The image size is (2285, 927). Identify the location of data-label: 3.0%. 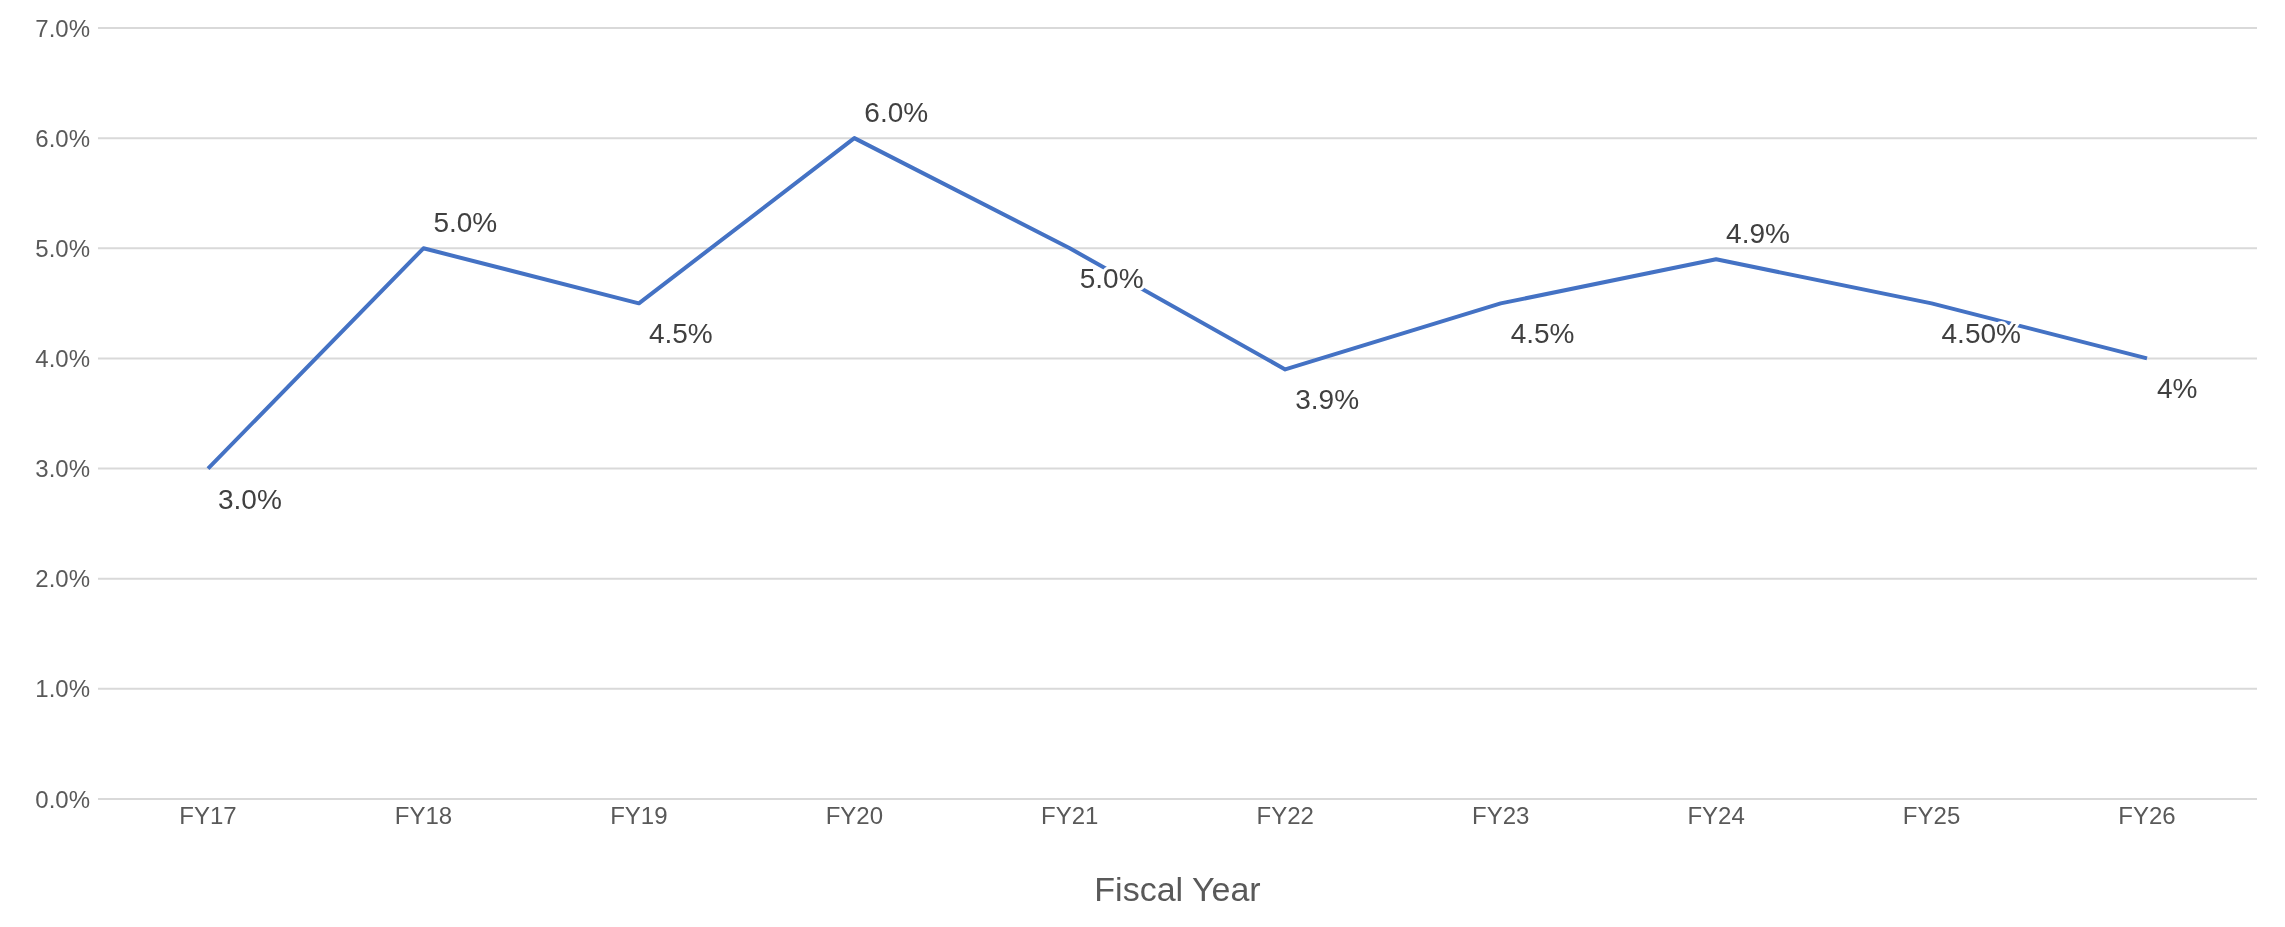
(250, 499).